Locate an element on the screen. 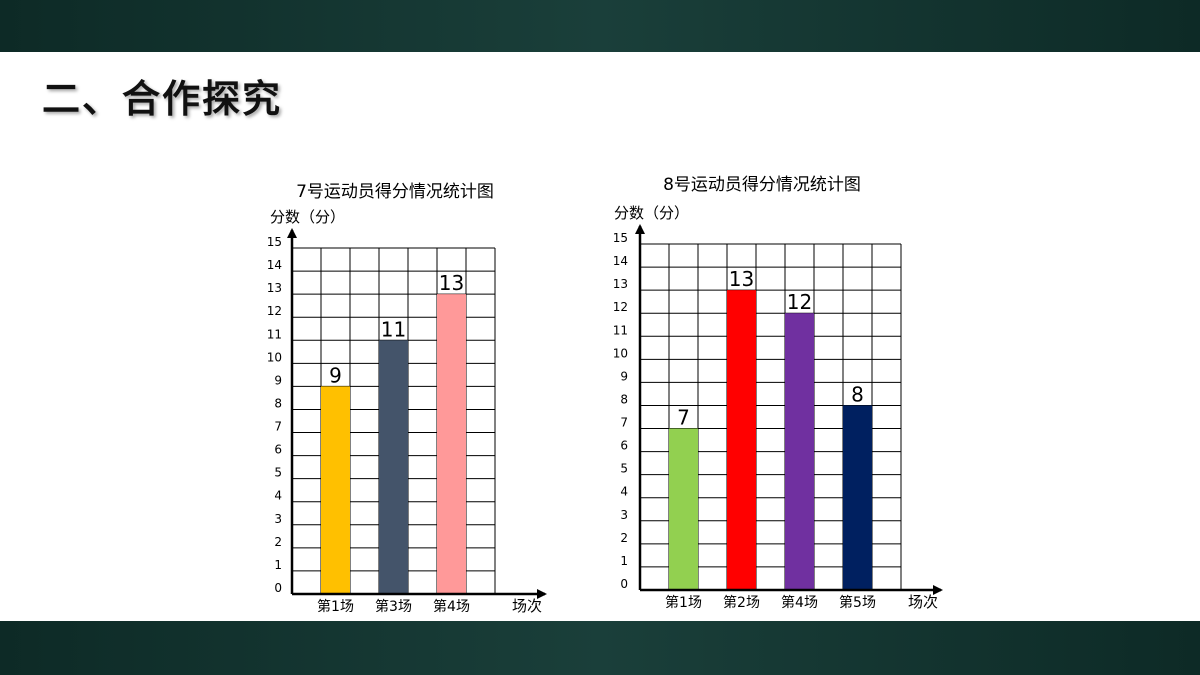  data-label: 8 is located at coordinates (857, 394).